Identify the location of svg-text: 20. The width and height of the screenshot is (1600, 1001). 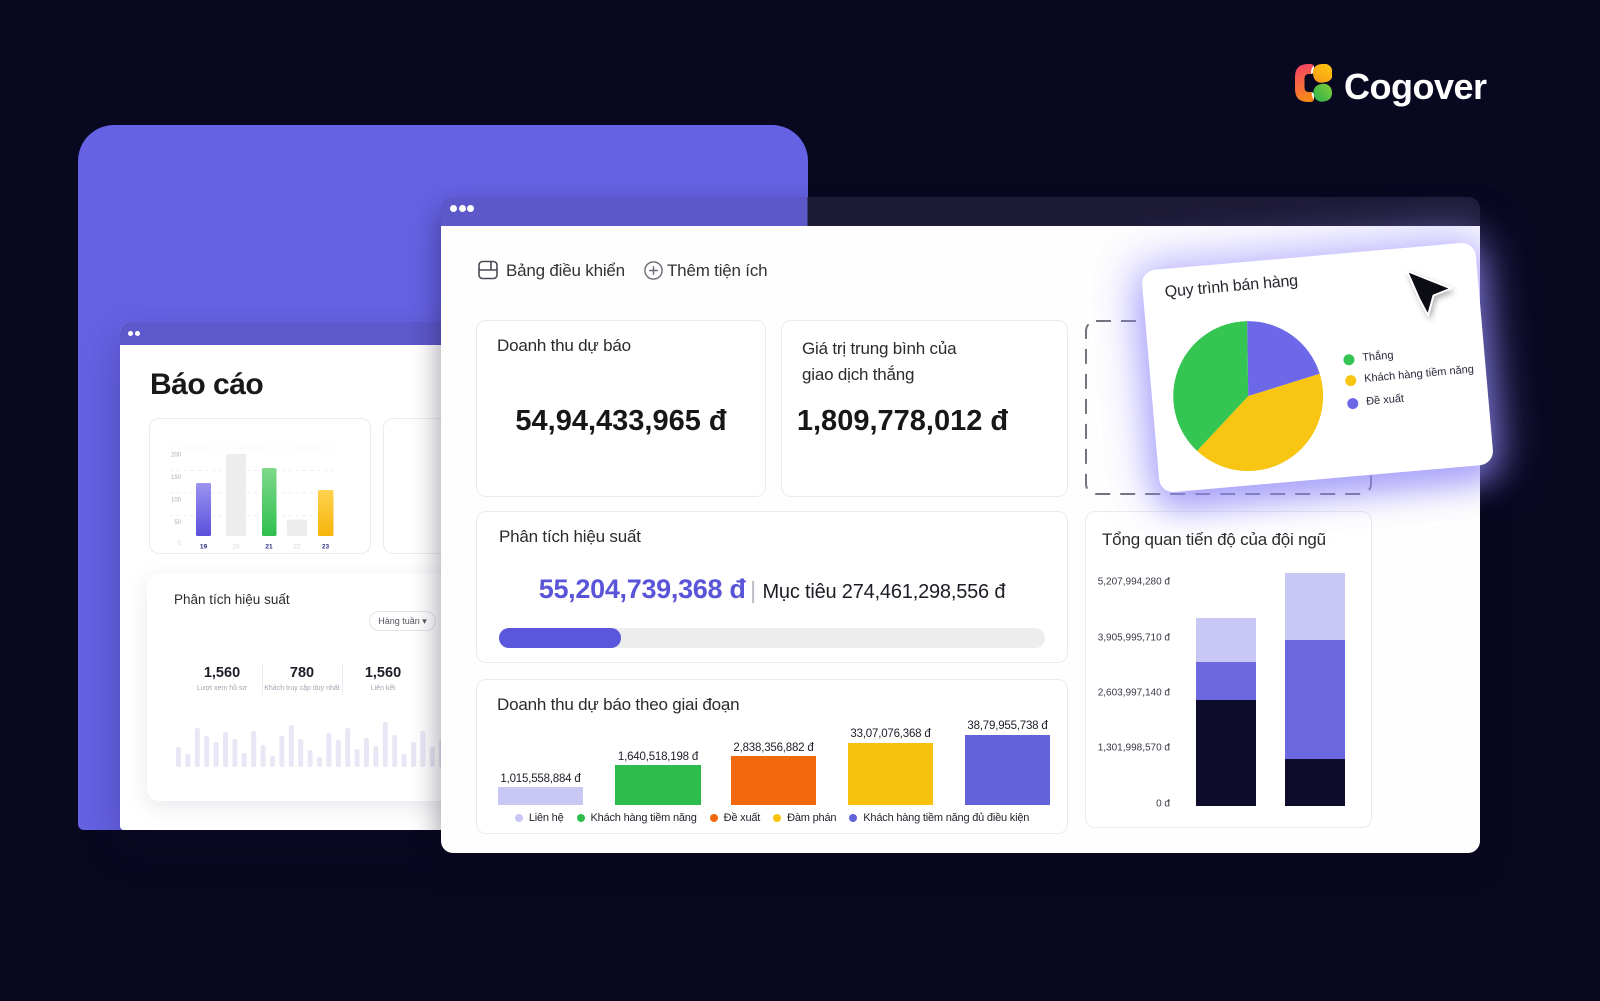
(236, 547).